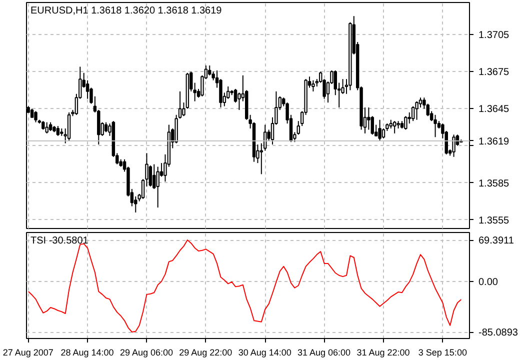 This screenshot has height=360, width=520. What do you see at coordinates (496, 241) in the screenshot?
I see `y-tick-label: 69.3911` at bounding box center [496, 241].